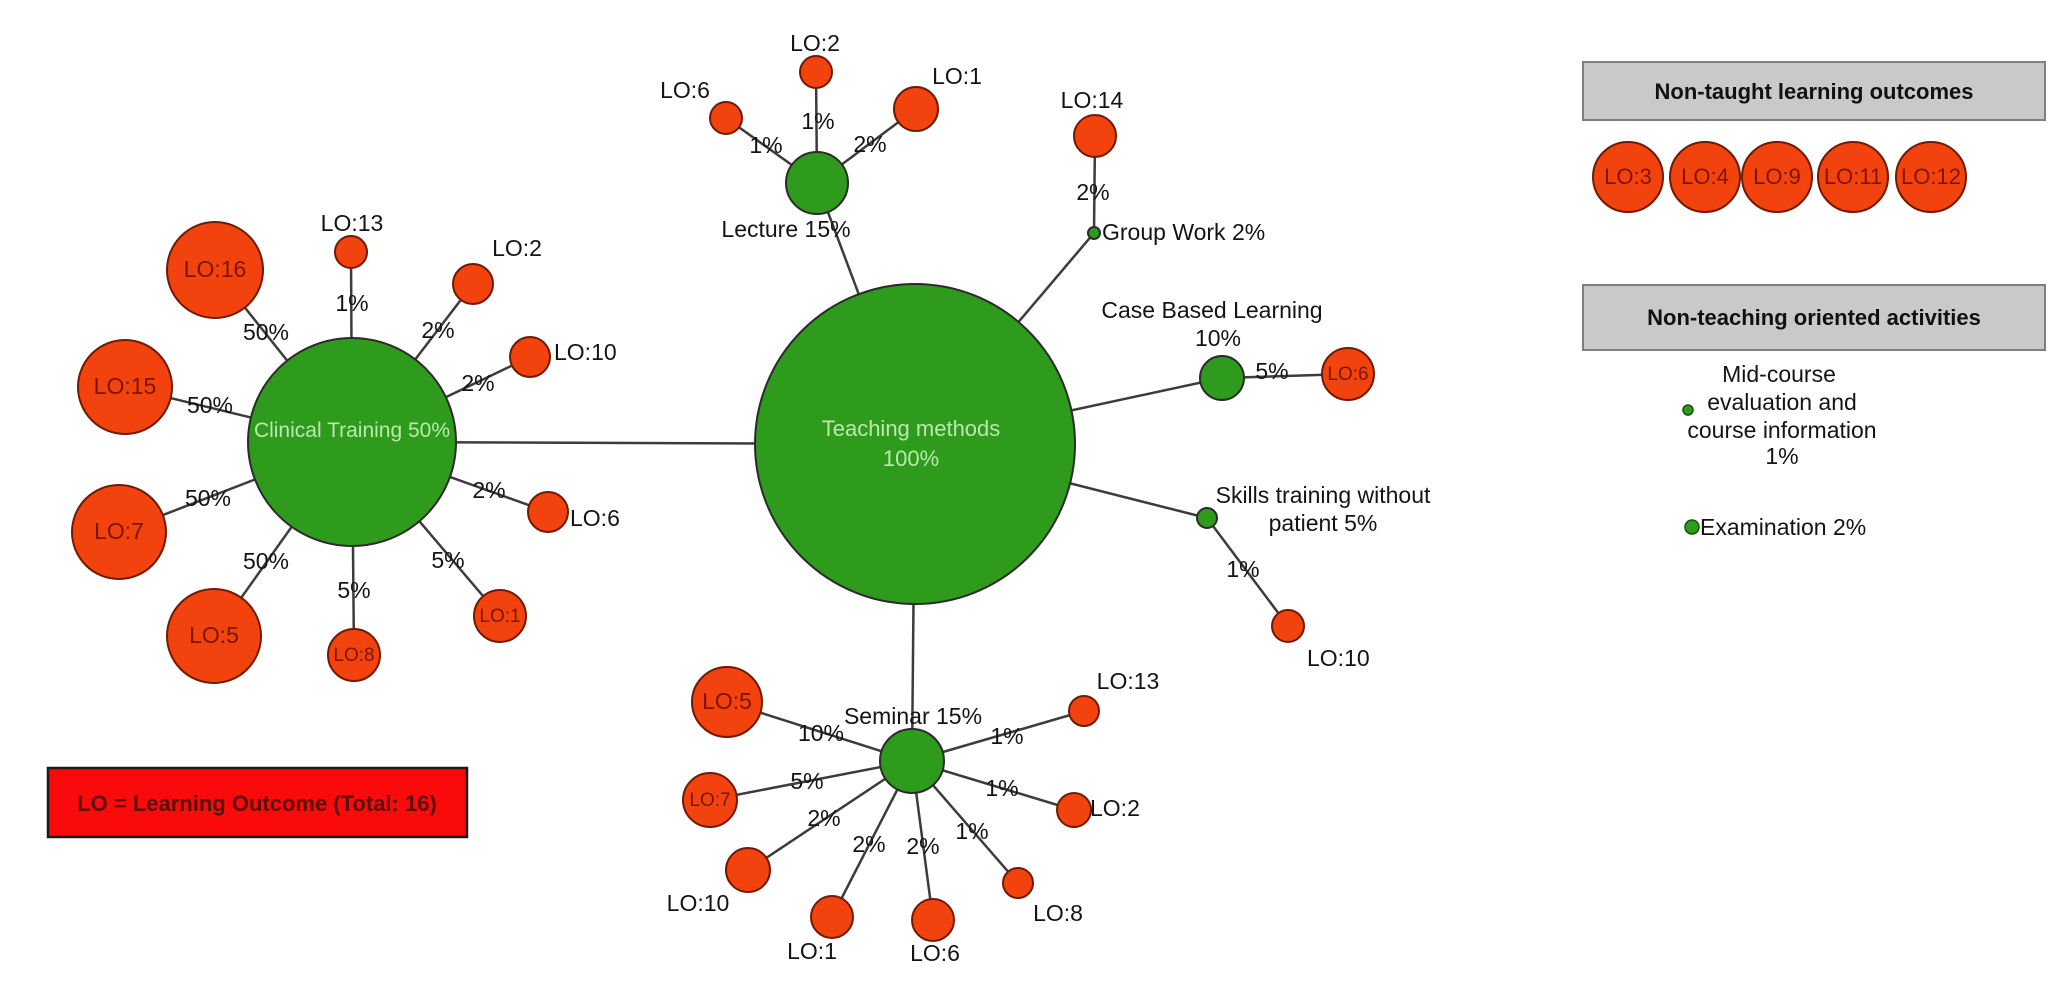 The image size is (2059, 1006). I want to click on clinical-training-label: Clinical Training 50%, so click(352, 430).